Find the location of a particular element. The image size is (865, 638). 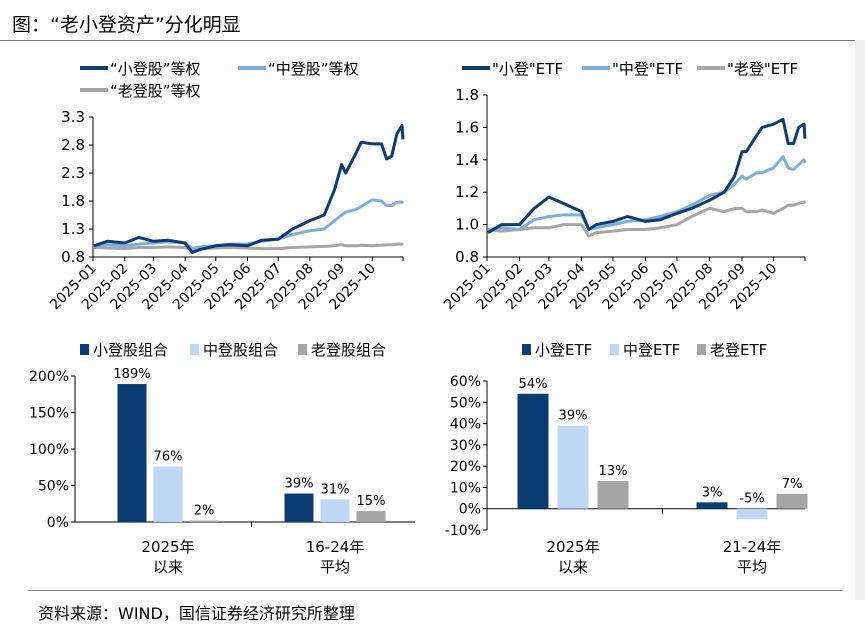

legend-label: "中登"ETF is located at coordinates (647, 69).